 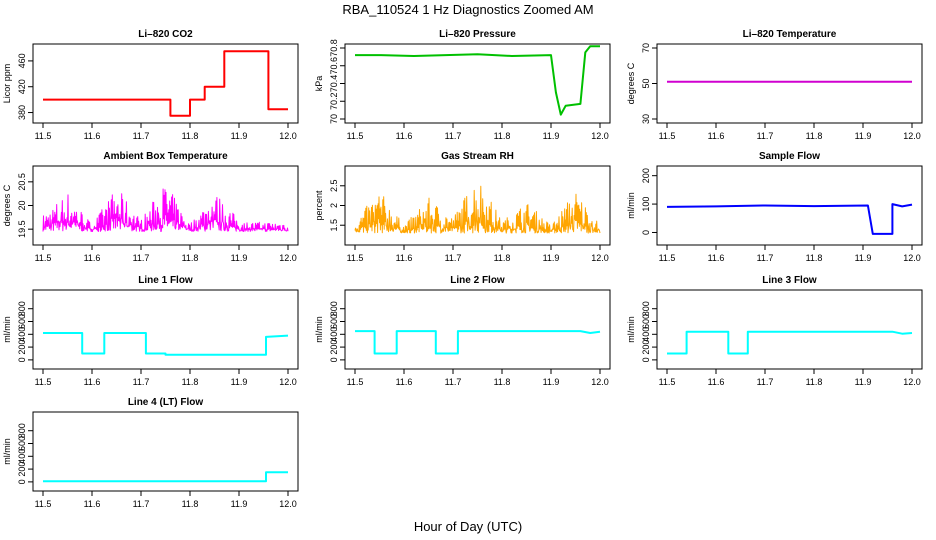 I want to click on y-axis-label: Licor ppm, so click(x=7, y=84).